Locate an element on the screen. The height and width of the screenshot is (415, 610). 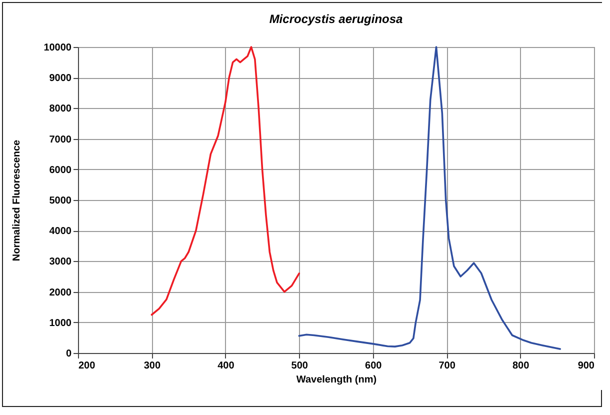
x-tick-label: 300 is located at coordinates (152, 366).